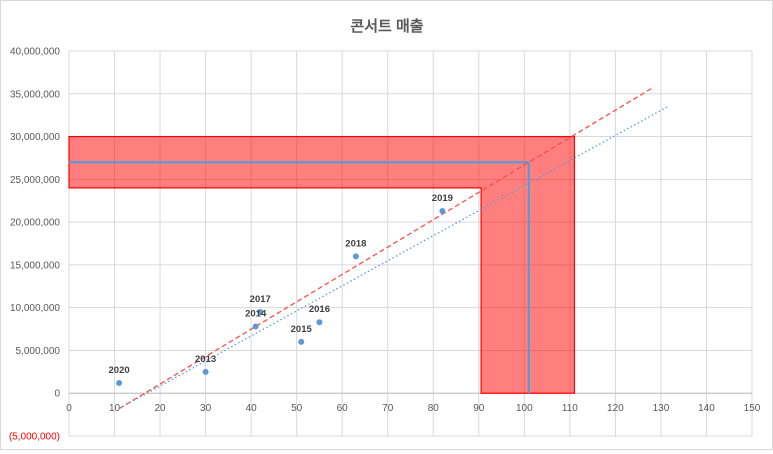 The height and width of the screenshot is (454, 773). I want to click on x-tick-label: 80, so click(434, 408).